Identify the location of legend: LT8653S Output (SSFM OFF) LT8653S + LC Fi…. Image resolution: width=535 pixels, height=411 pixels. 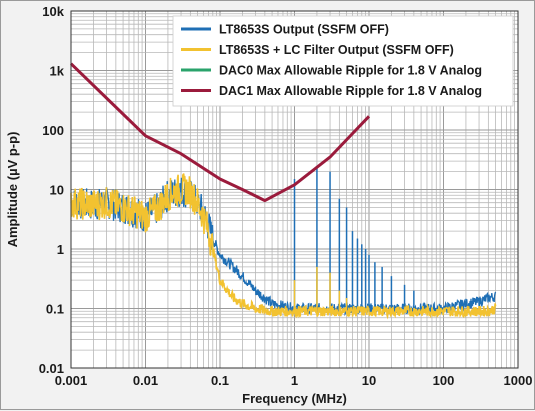
(343, 61).